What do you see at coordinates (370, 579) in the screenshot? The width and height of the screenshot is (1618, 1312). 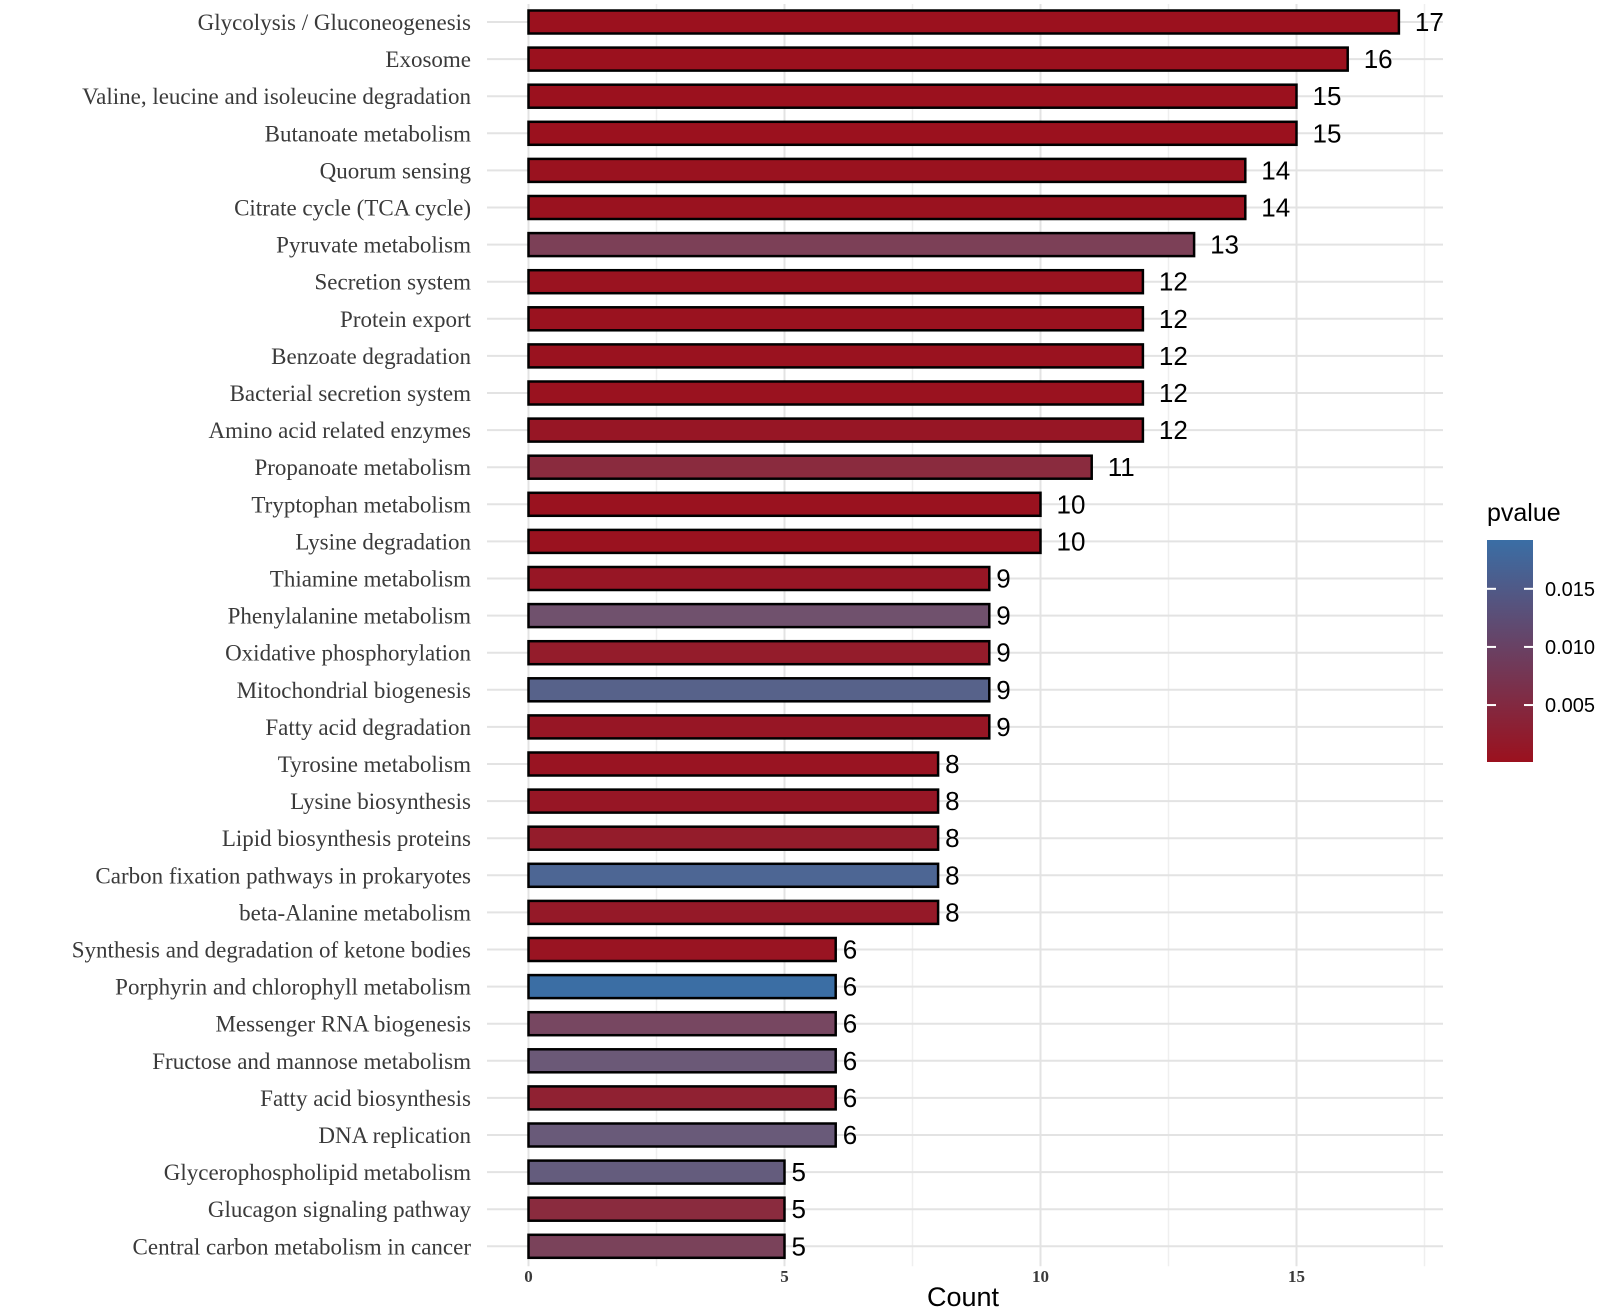 I see `category-label: Thiamine metabolism` at bounding box center [370, 579].